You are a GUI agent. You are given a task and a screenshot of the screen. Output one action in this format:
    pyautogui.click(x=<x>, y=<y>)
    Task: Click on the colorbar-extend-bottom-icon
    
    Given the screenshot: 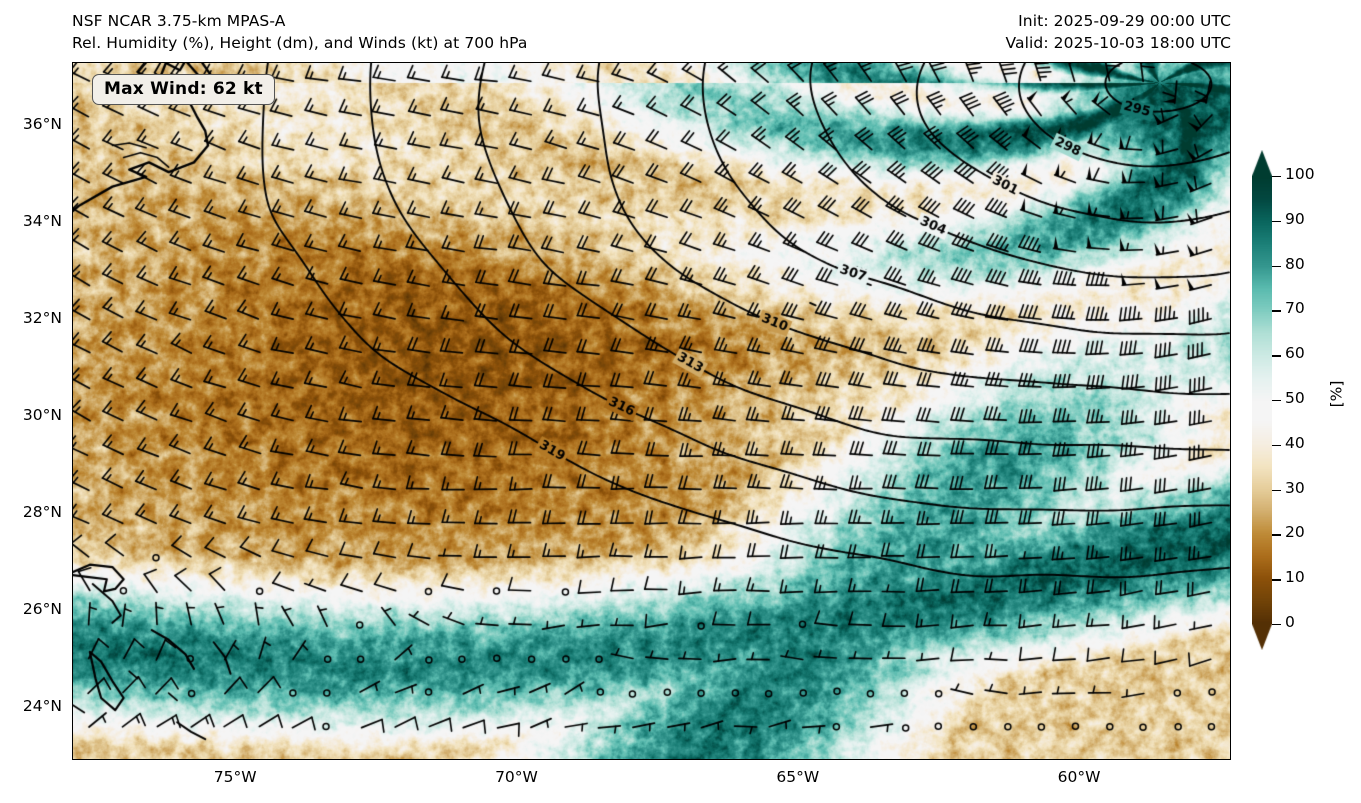 What is the action you would take?
    pyautogui.click(x=1262, y=637)
    